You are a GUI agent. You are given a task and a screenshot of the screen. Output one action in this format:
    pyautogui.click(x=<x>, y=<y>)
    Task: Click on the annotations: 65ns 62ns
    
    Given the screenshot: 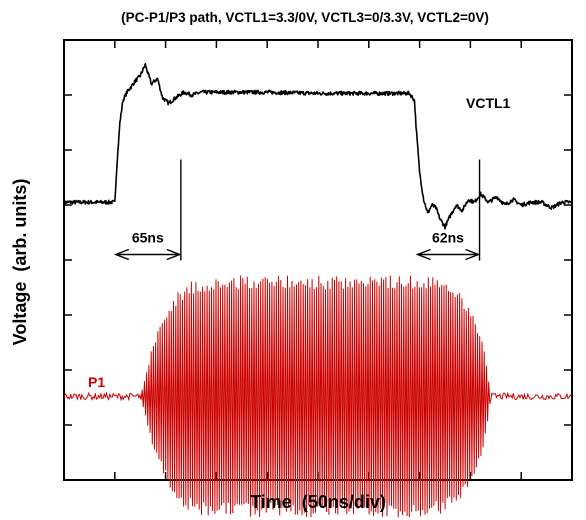 What is the action you would take?
    pyautogui.click(x=297, y=210)
    